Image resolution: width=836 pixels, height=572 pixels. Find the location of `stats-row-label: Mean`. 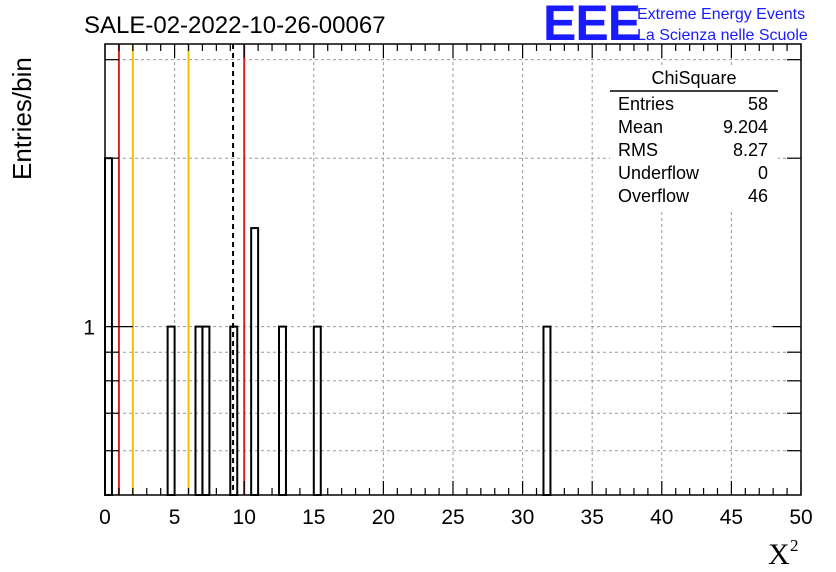

stats-row-label: Mean is located at coordinates (640, 127).